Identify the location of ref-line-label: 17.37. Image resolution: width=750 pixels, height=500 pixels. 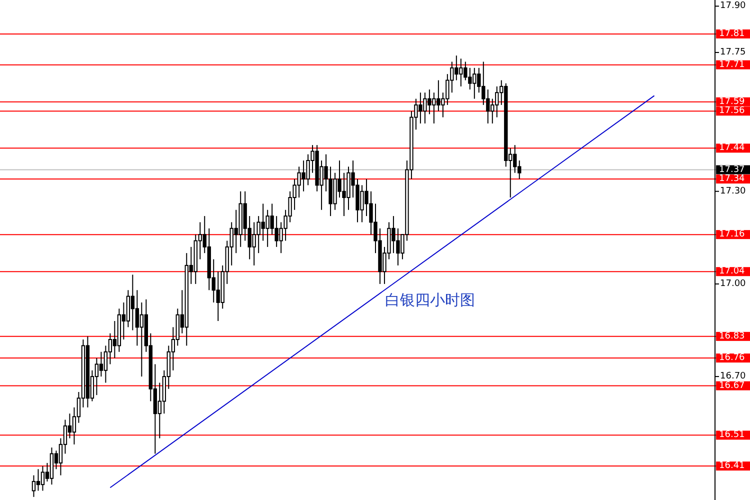
(732, 169).